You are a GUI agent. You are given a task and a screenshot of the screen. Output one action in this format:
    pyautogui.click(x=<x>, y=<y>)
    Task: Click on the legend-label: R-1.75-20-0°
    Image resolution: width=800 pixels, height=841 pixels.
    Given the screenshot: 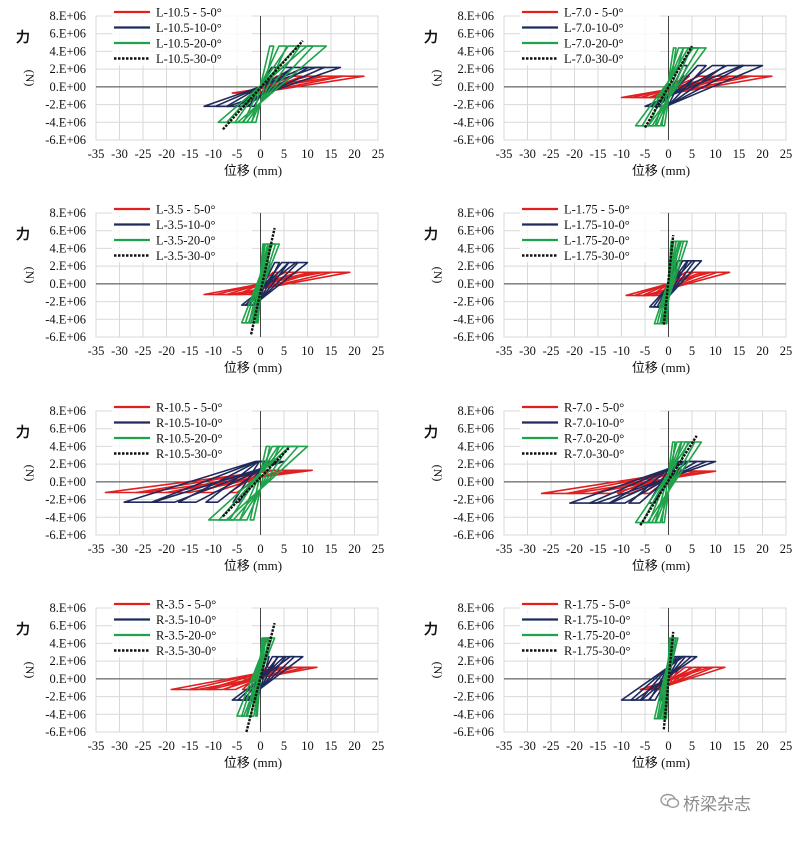 What is the action you would take?
    pyautogui.click(x=597, y=636)
    